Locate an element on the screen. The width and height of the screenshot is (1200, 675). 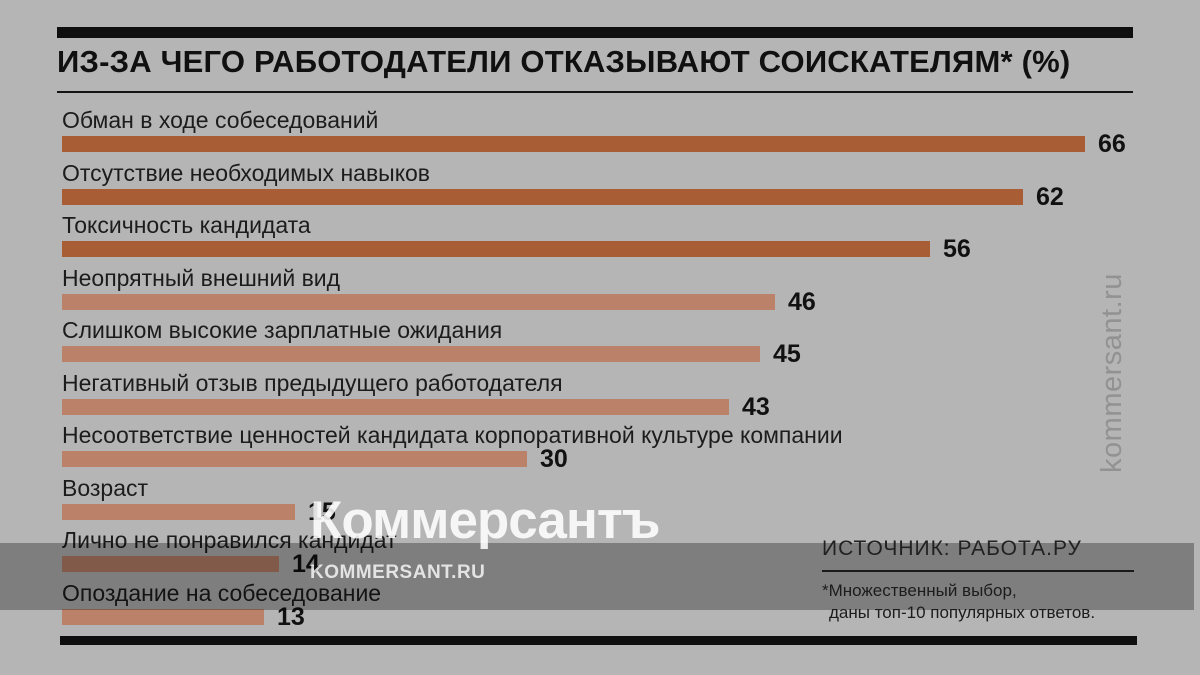
source-label: ИСТОЧНИК: РАБОТА.РУ is located at coordinates (952, 548).